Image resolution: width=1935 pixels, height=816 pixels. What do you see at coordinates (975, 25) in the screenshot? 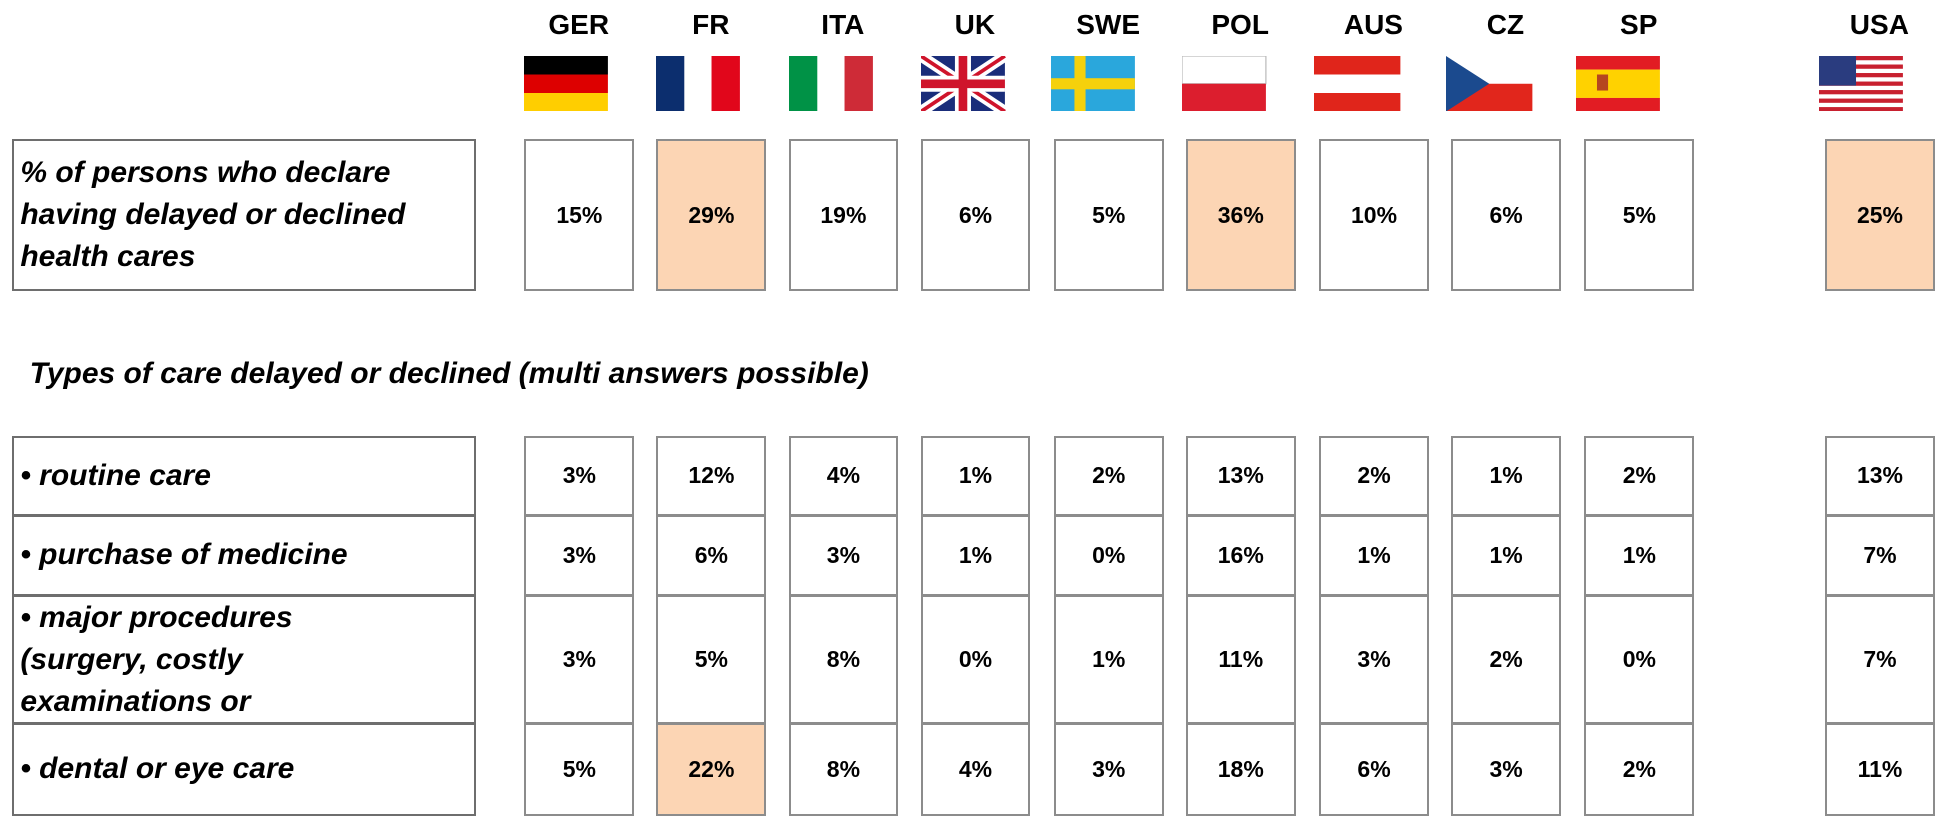
I see `country-header: UK` at bounding box center [975, 25].